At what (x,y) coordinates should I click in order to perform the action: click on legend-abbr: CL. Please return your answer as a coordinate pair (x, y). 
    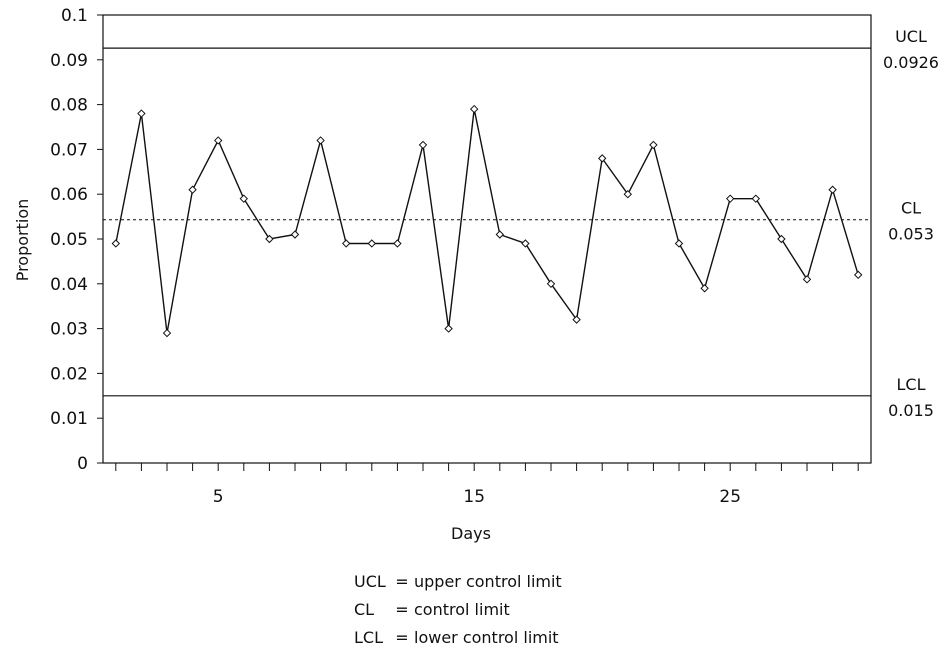
    Looking at the image, I should click on (364, 609).